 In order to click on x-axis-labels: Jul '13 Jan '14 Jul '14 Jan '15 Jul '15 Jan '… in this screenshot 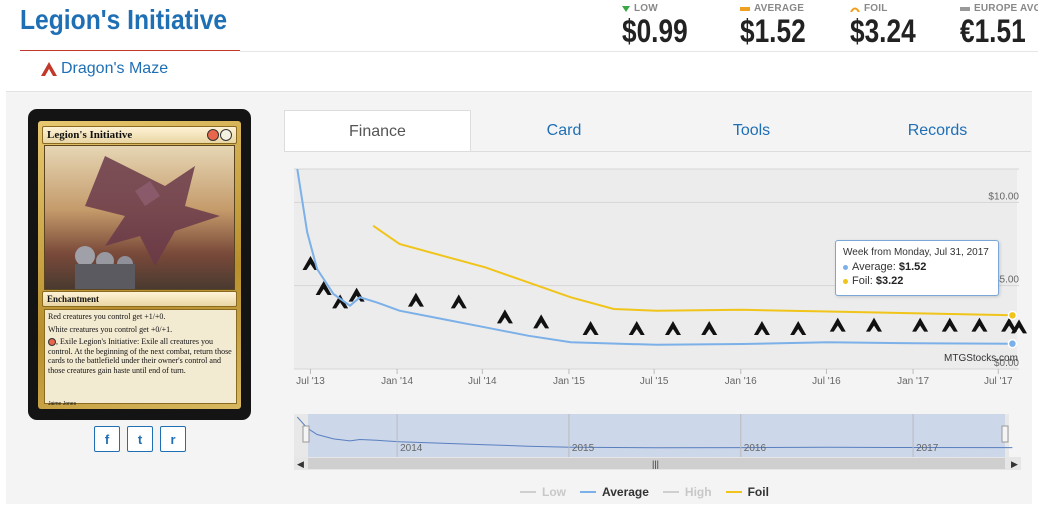, I will do `click(654, 381)`.